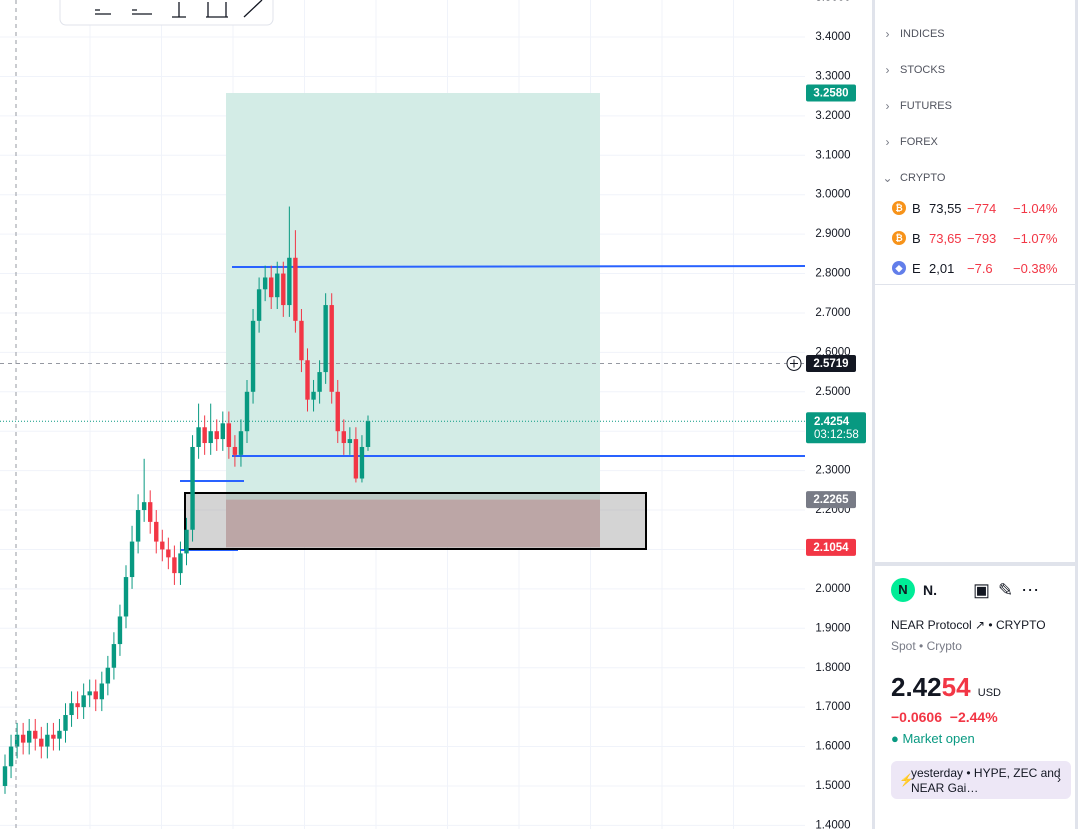 The height and width of the screenshot is (829, 1092). I want to click on chevron: ⌄, so click(887, 178).